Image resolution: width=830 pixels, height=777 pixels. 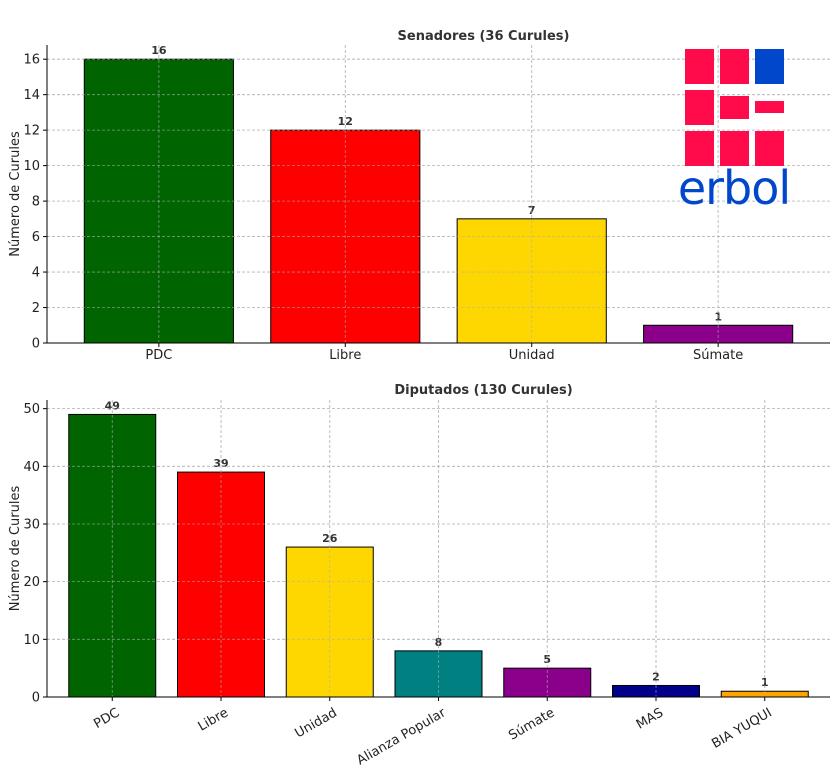 I want to click on x-tick-label: MAS, so click(x=650, y=718).